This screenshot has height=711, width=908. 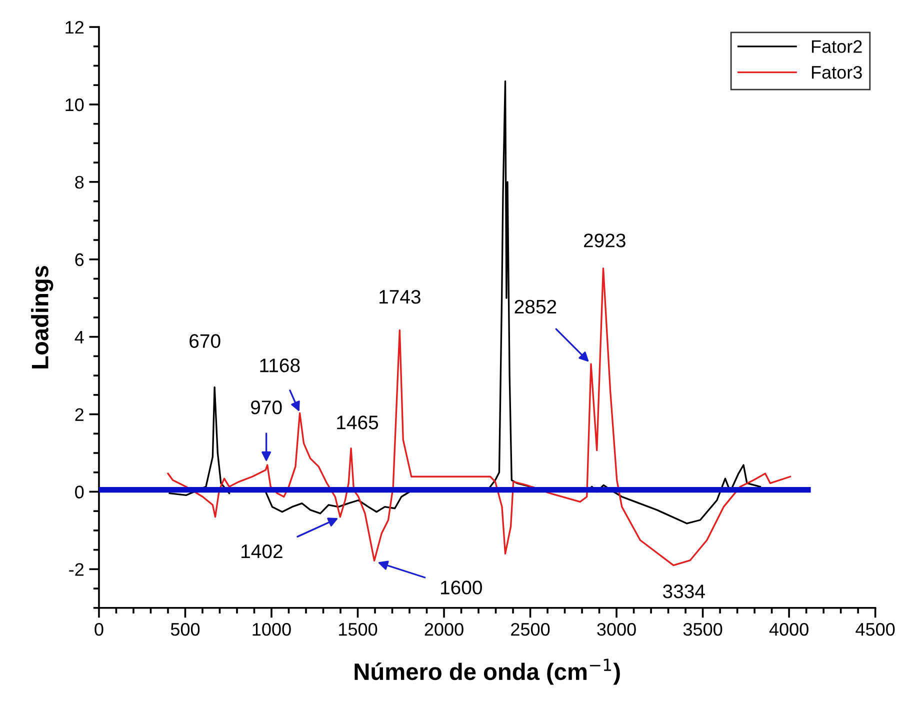 What do you see at coordinates (79, 414) in the screenshot?
I see `y-tick-label: 2` at bounding box center [79, 414].